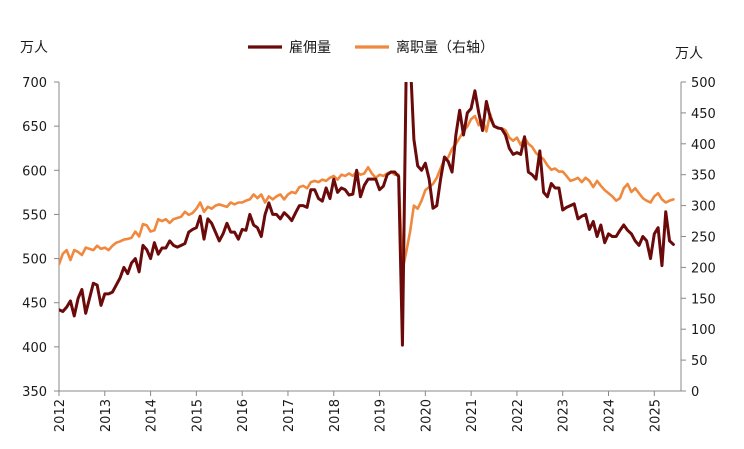 The height and width of the screenshot is (449, 744). I want to click on x-axis-tick-label: 2016, so click(243, 415).